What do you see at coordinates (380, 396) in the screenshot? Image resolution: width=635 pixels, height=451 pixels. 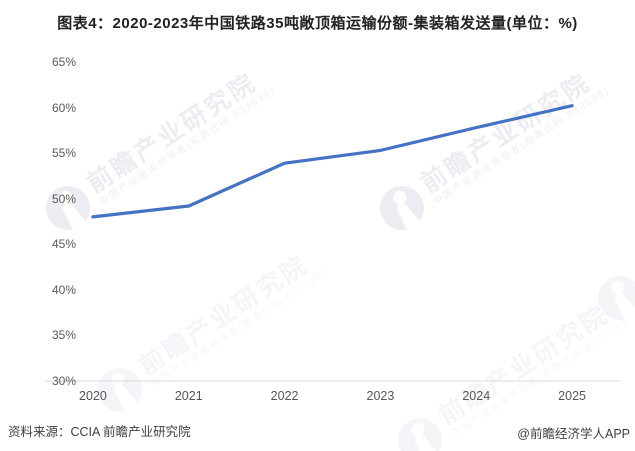 I see `x-axis-tick-label: 2023` at bounding box center [380, 396].